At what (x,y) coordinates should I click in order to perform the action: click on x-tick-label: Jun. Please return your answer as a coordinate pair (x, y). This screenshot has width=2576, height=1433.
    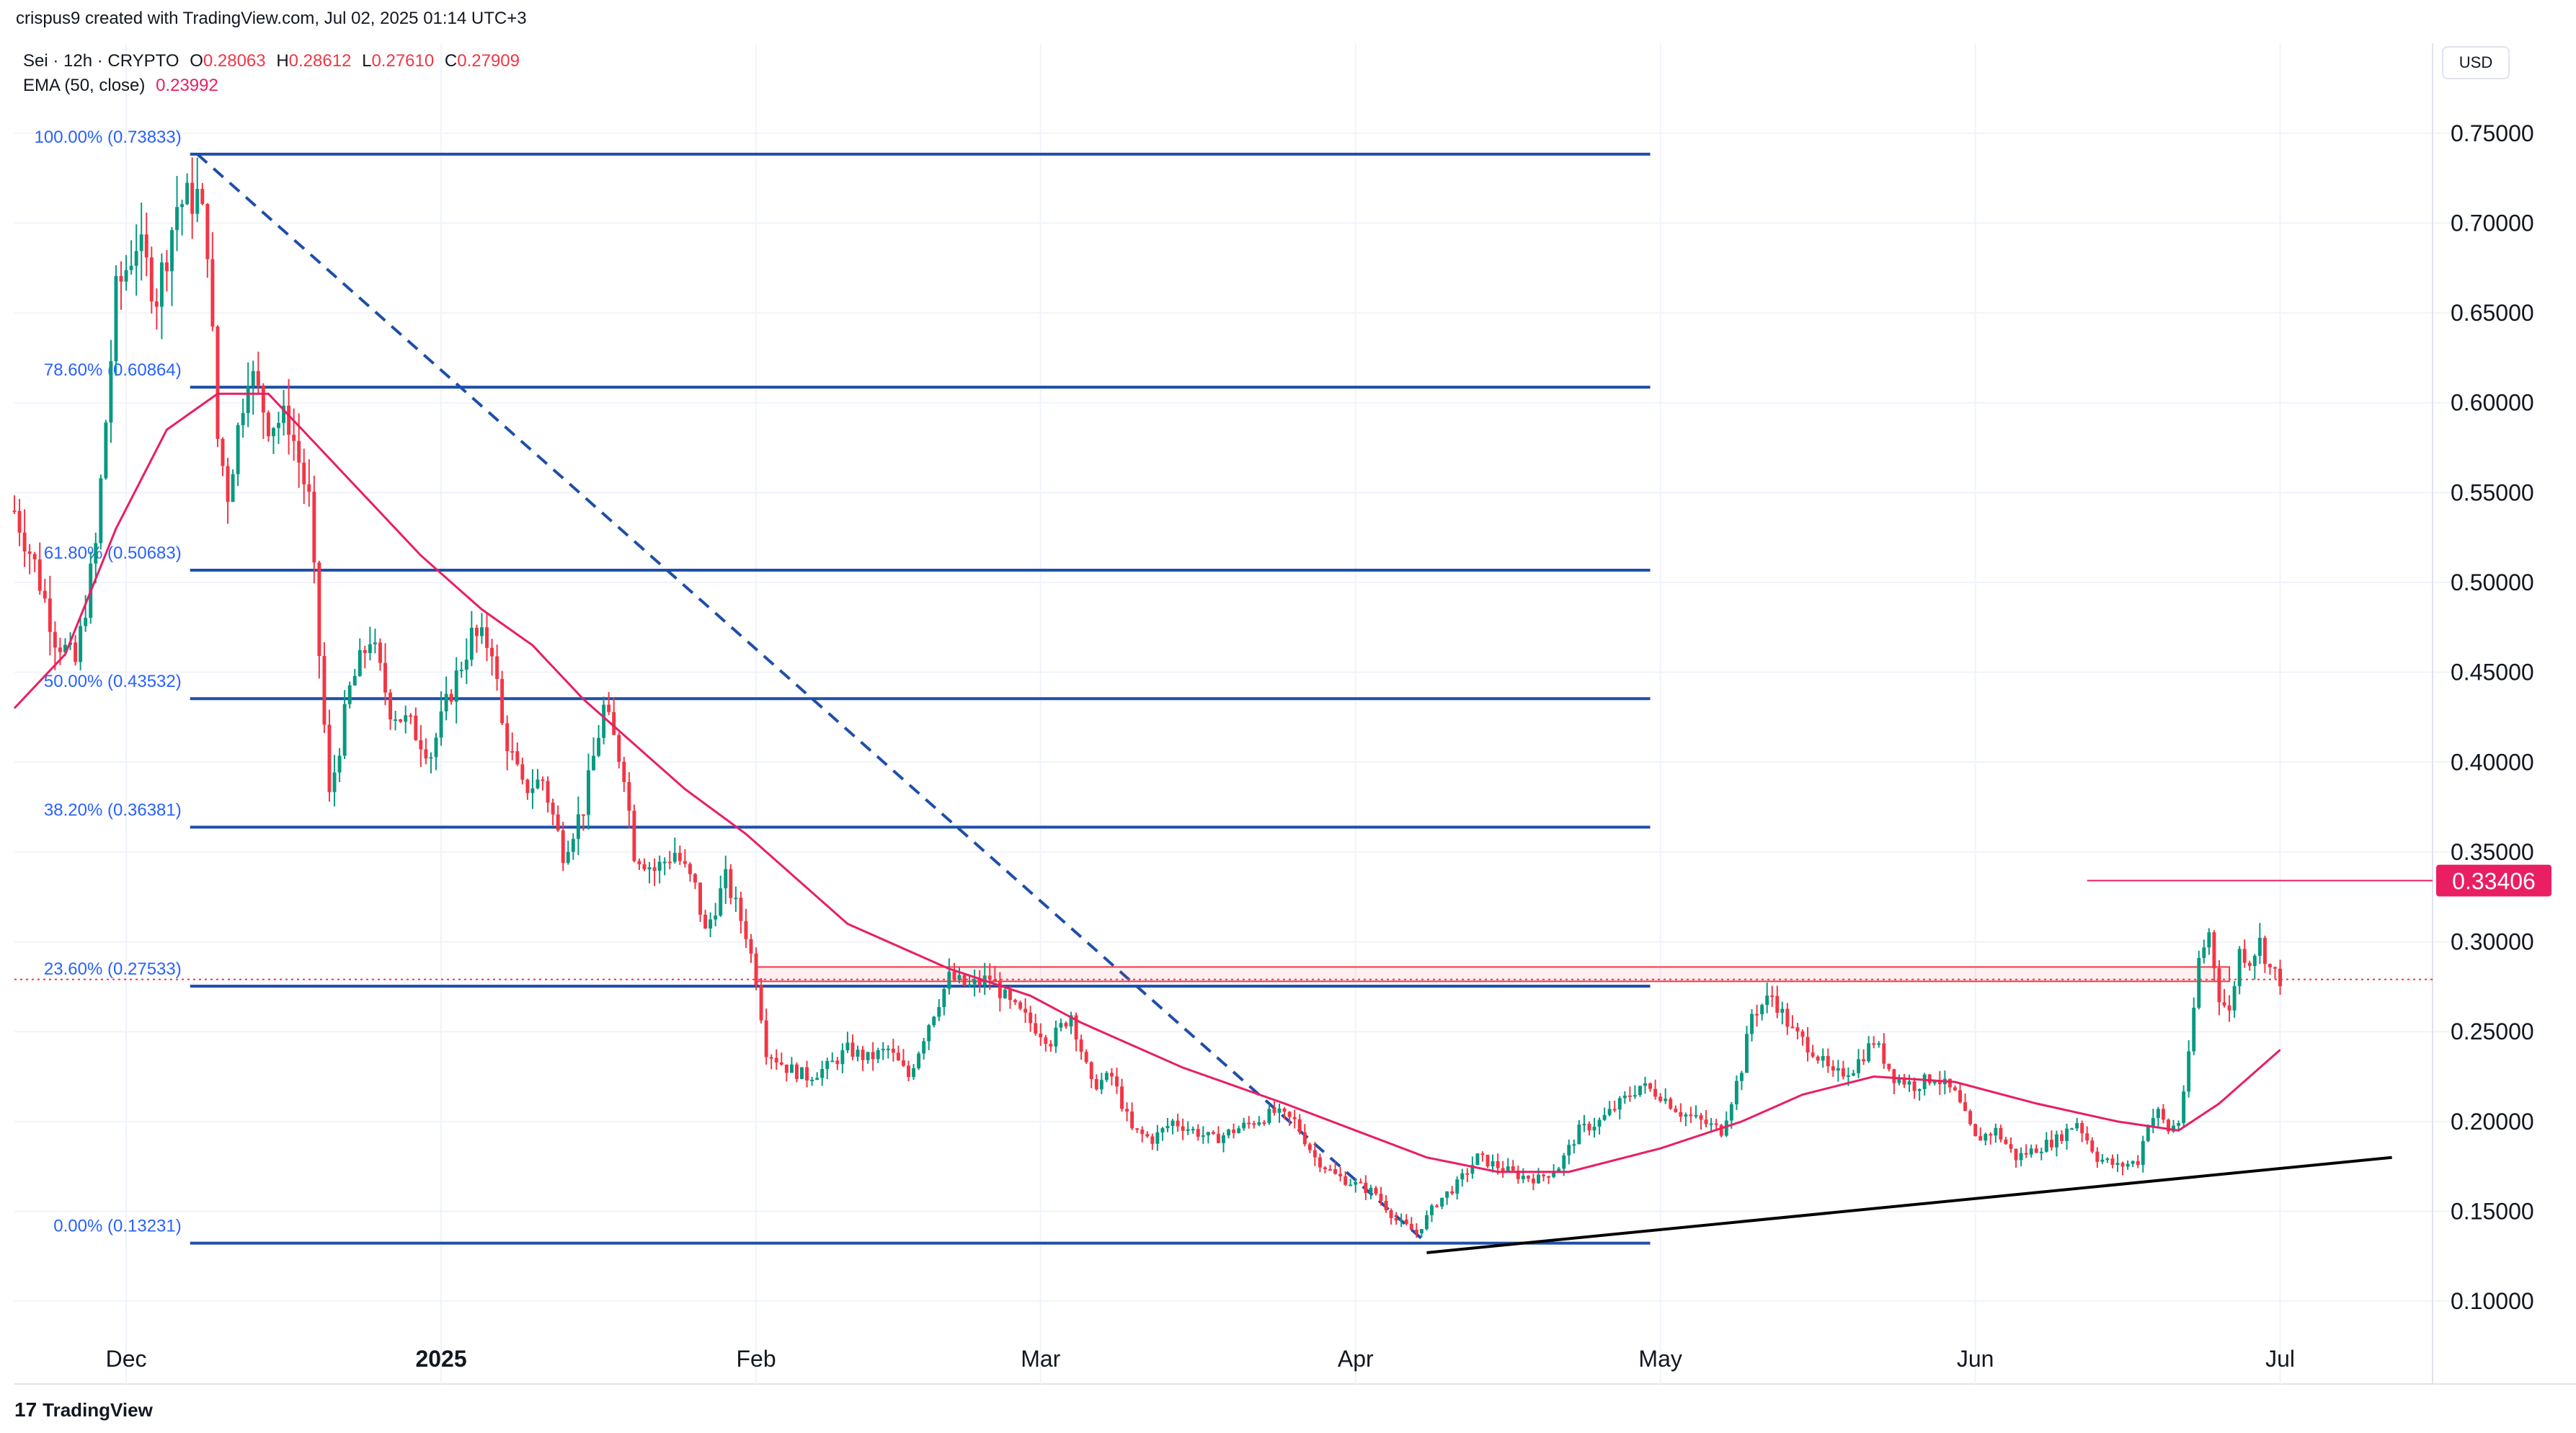
    Looking at the image, I should click on (1975, 1359).